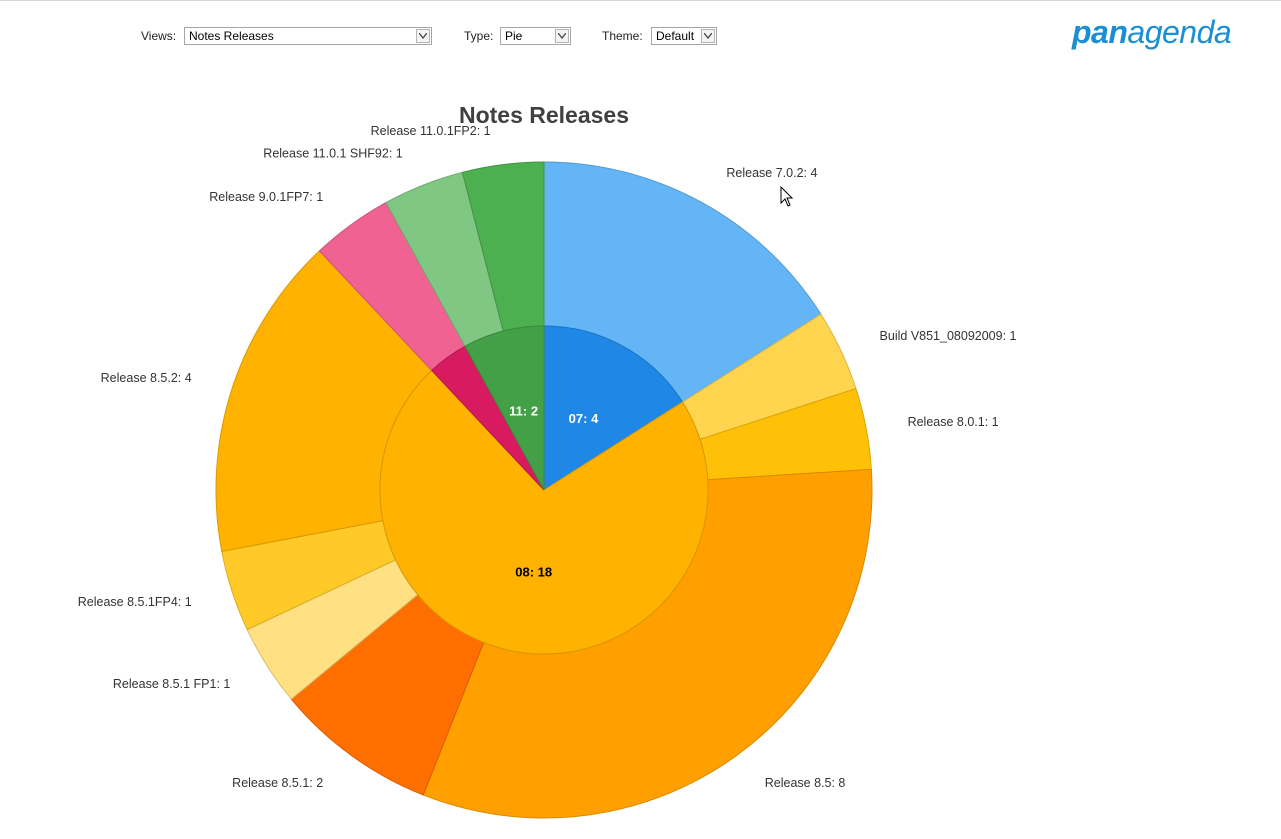 Image resolution: width=1281 pixels, height=839 pixels. What do you see at coordinates (171, 684) in the screenshot?
I see `outer-label-release-8-5-1-fp1-1: Release 8.5.1 FP1: 1` at bounding box center [171, 684].